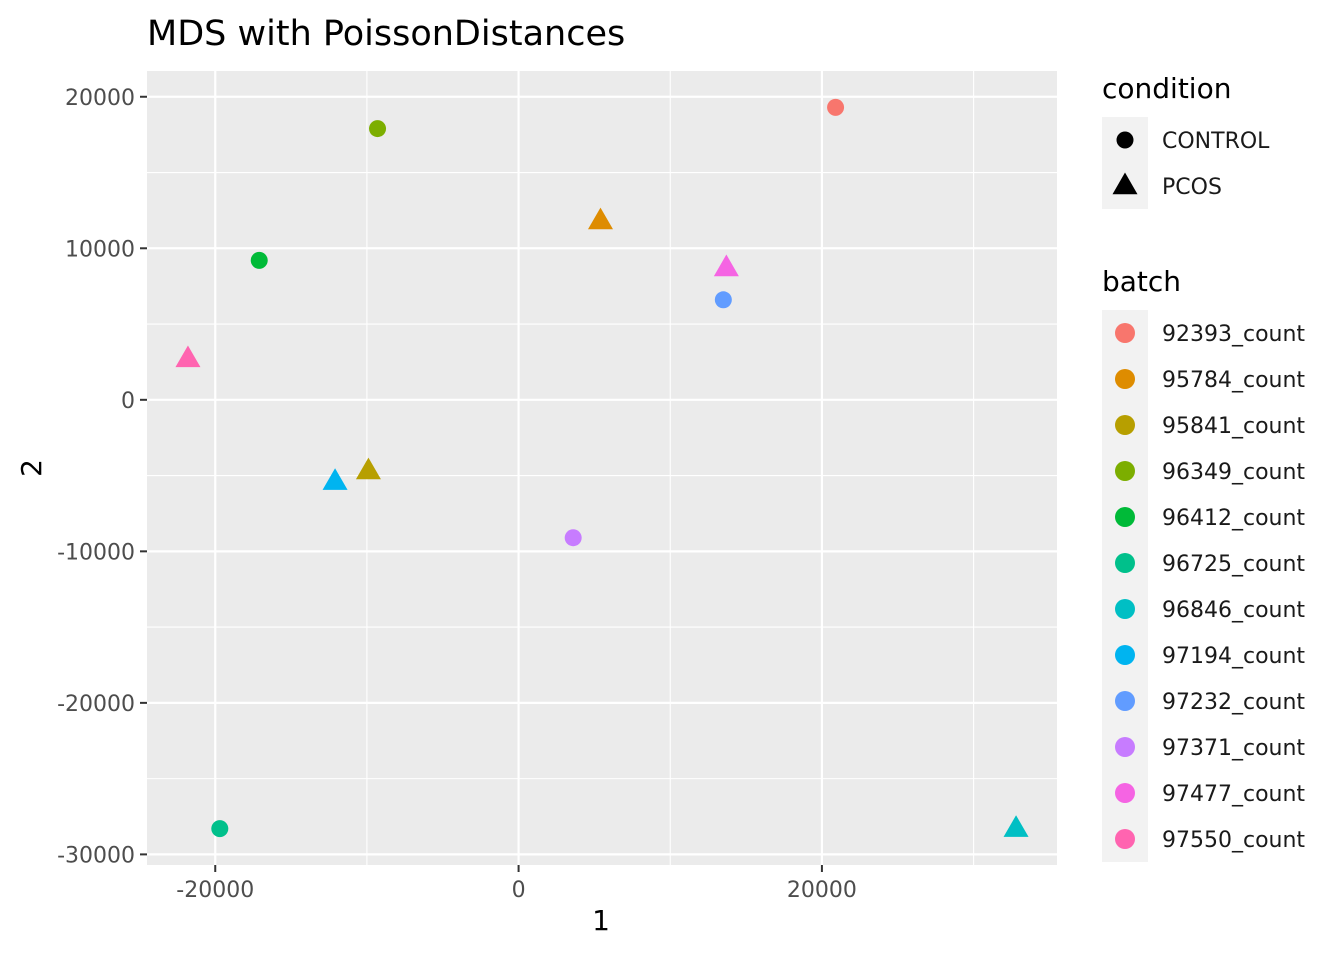 The image size is (1344, 960). I want to click on legend-label-batch: 95784_count, so click(1233, 380).